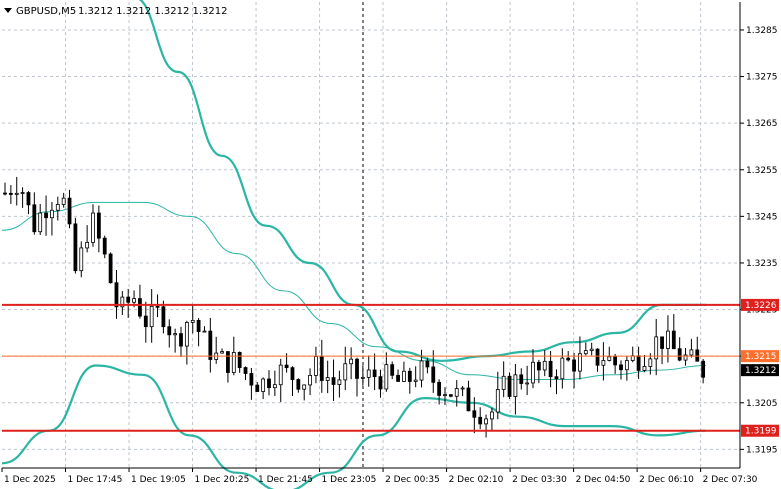  What do you see at coordinates (760, 356) in the screenshot?
I see `level-badge-current-level` at bounding box center [760, 356].